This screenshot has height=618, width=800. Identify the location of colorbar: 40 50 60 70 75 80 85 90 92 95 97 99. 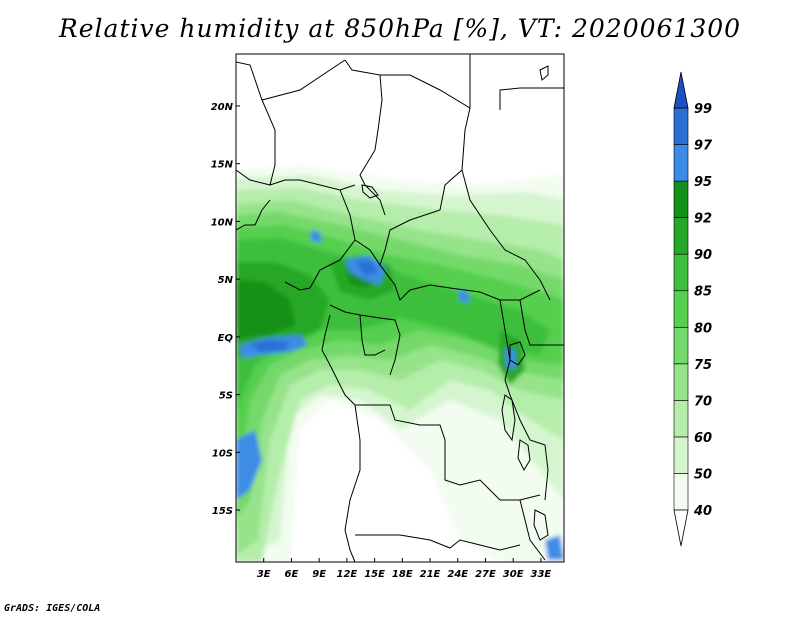
(693, 309).